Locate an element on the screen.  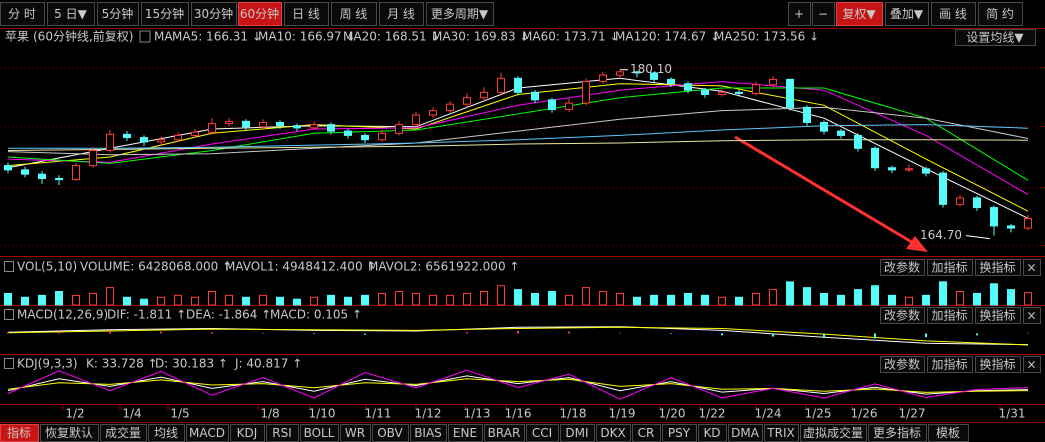
period-button-label: 分 时 is located at coordinates (22, 14).